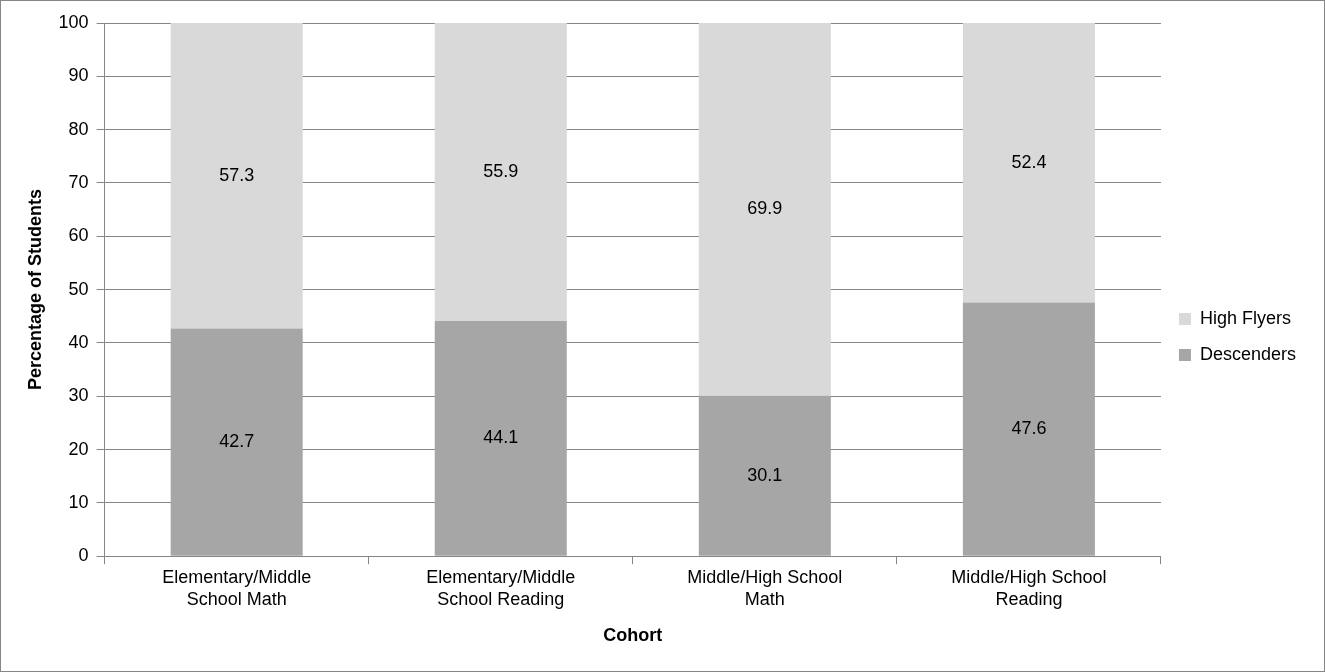  I want to click on x-axis-title: Cohort, so click(633, 635).